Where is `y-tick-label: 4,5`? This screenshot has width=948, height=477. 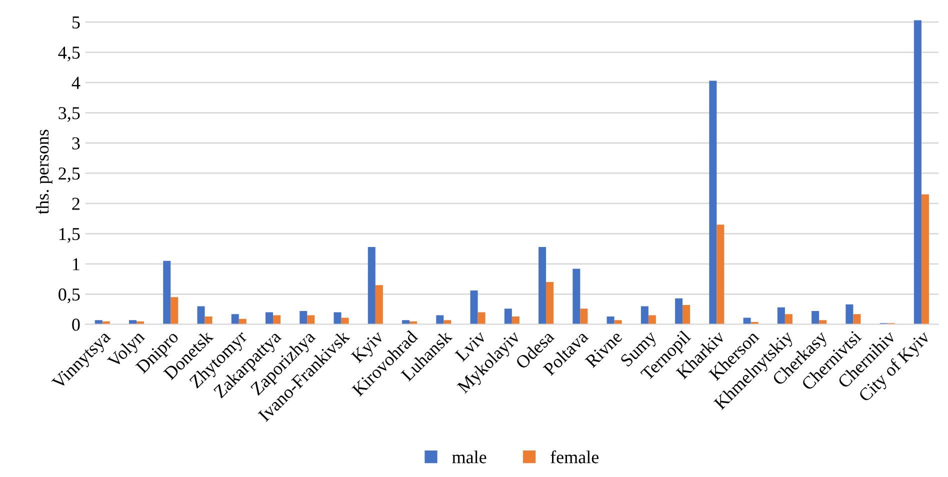 y-tick-label: 4,5 is located at coordinates (69, 54).